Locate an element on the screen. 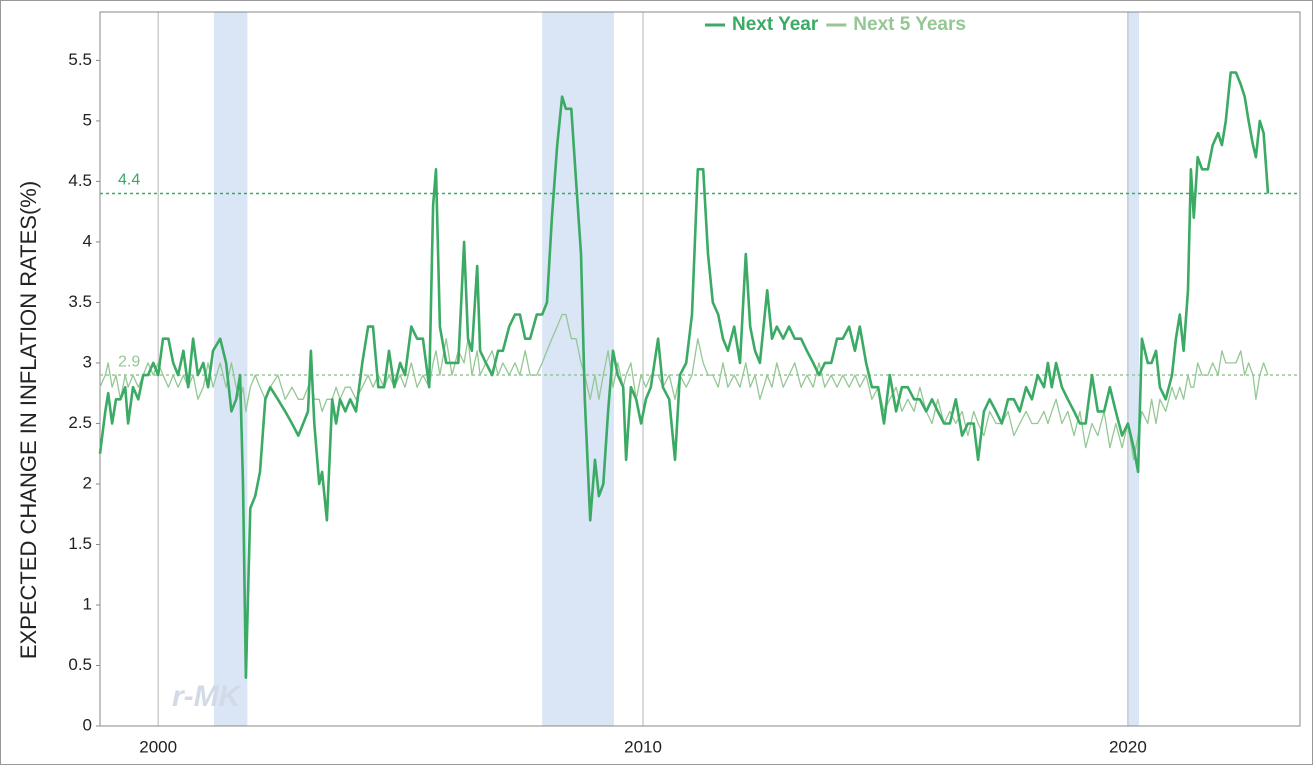 The image size is (1313, 770). x-tick-label: 2010 is located at coordinates (643, 746).